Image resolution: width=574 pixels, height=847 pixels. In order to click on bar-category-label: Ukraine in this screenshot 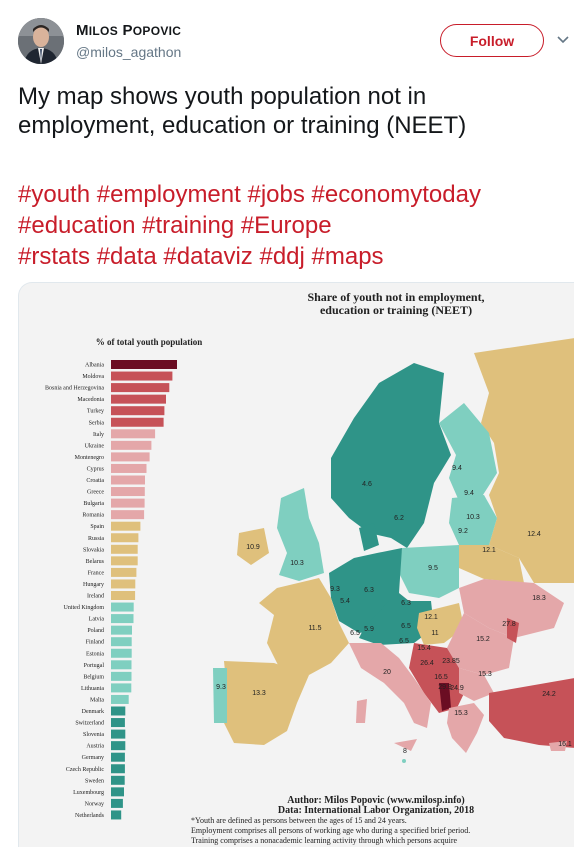, I will do `click(95, 446)`.